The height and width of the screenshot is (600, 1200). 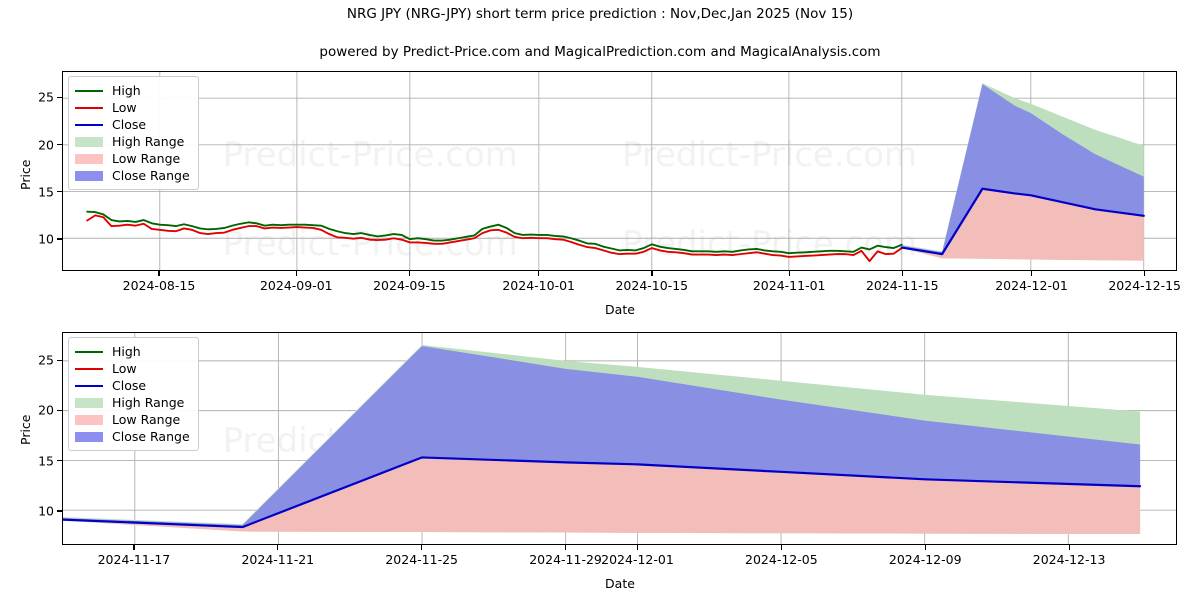 What do you see at coordinates (151, 436) in the screenshot?
I see `detail-legend-label: Close Range` at bounding box center [151, 436].